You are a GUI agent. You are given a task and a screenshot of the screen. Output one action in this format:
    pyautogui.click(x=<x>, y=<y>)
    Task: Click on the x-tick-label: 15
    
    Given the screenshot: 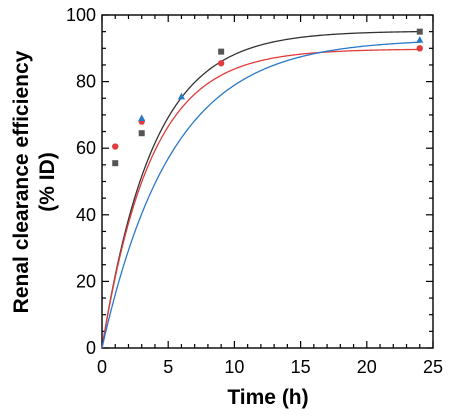 What is the action you would take?
    pyautogui.click(x=301, y=367)
    